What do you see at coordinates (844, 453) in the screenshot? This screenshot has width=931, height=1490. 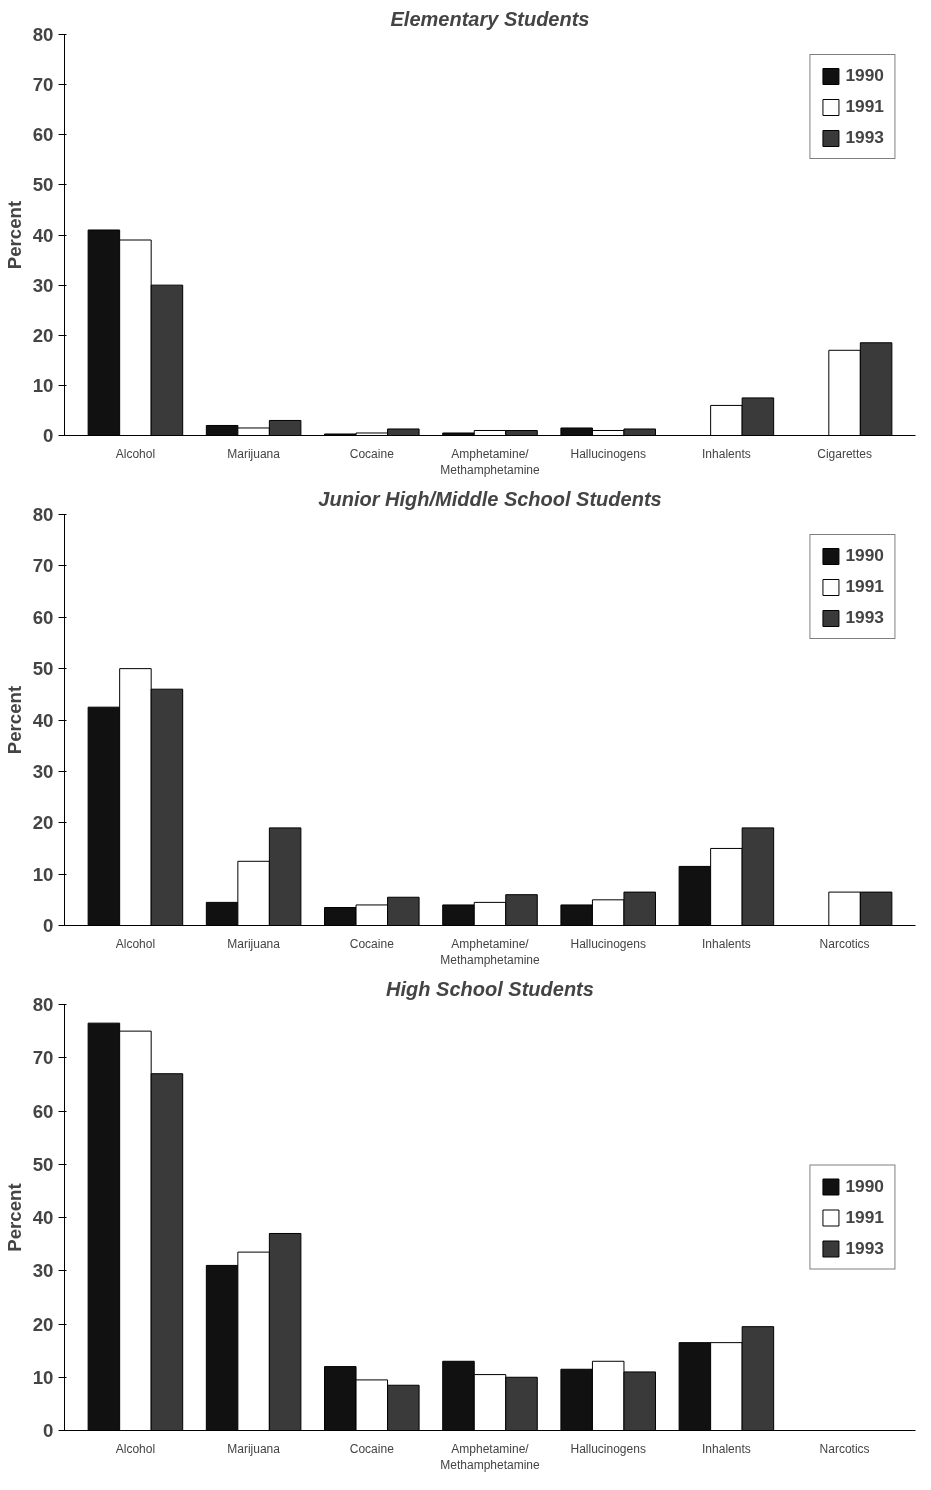 I see `x-tick-label: Cigarettes` at bounding box center [844, 453].